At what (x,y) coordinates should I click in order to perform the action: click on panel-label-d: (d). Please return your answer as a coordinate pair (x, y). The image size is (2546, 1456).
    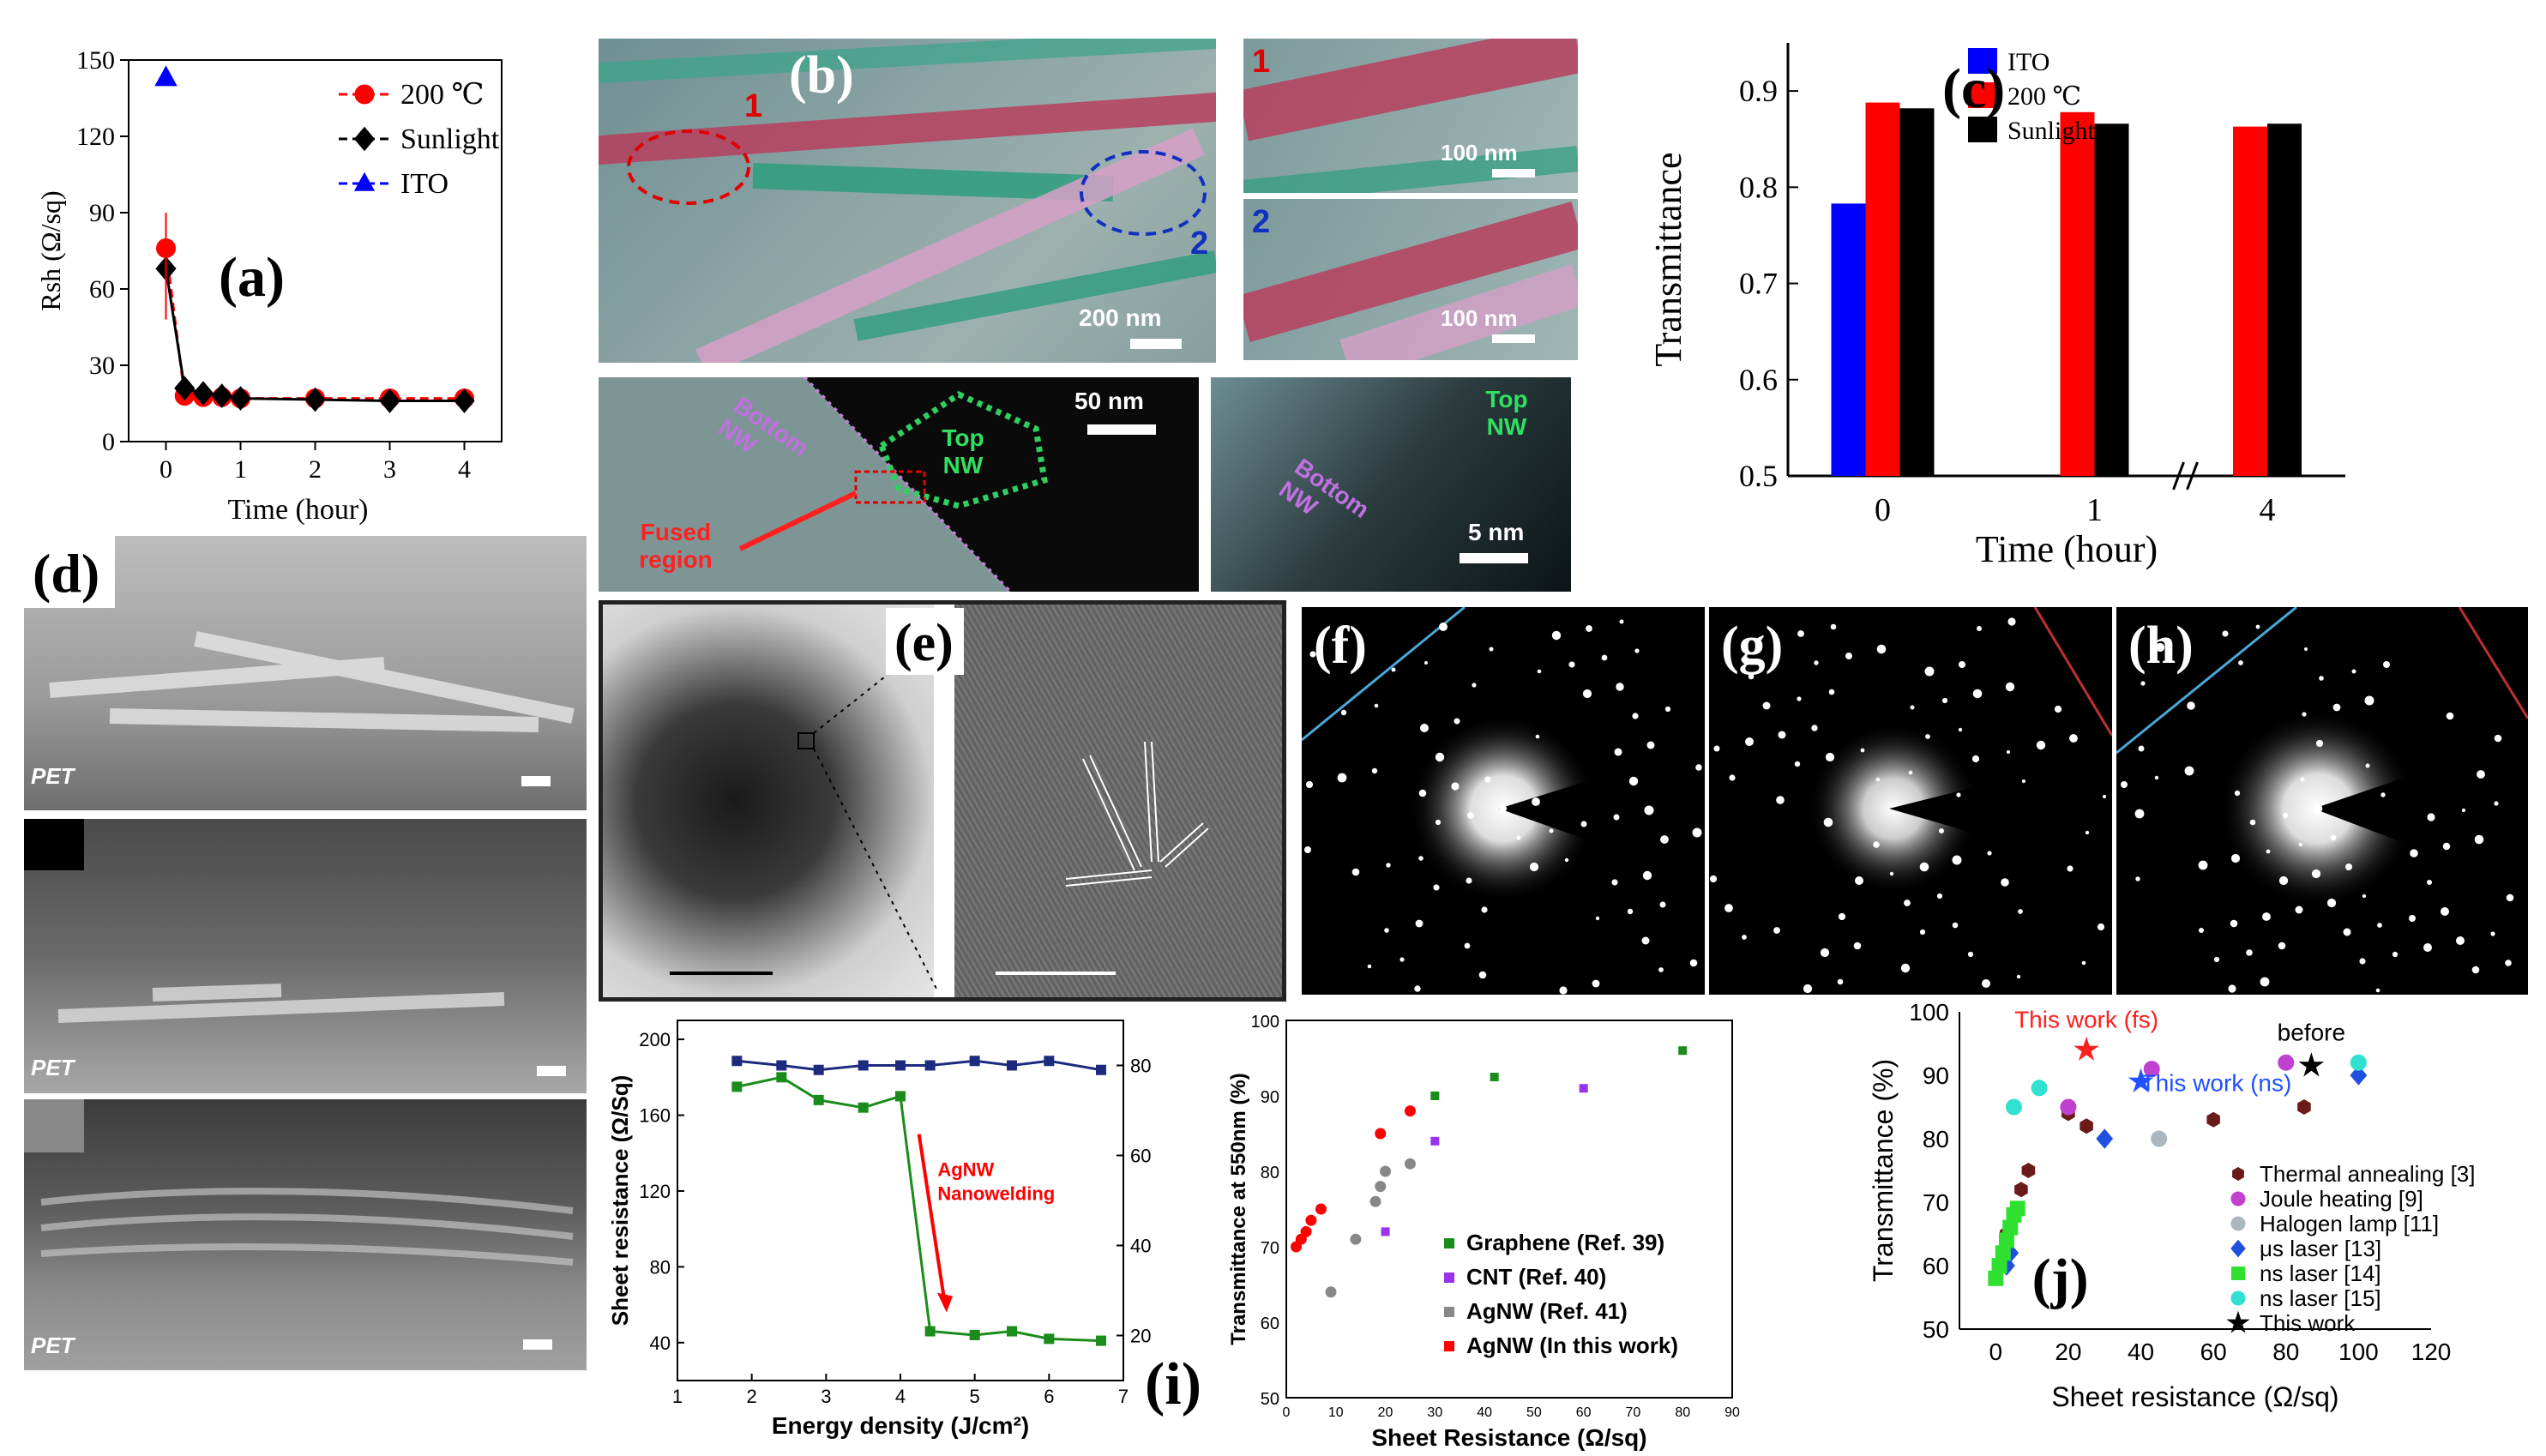
    Looking at the image, I should click on (70, 572).